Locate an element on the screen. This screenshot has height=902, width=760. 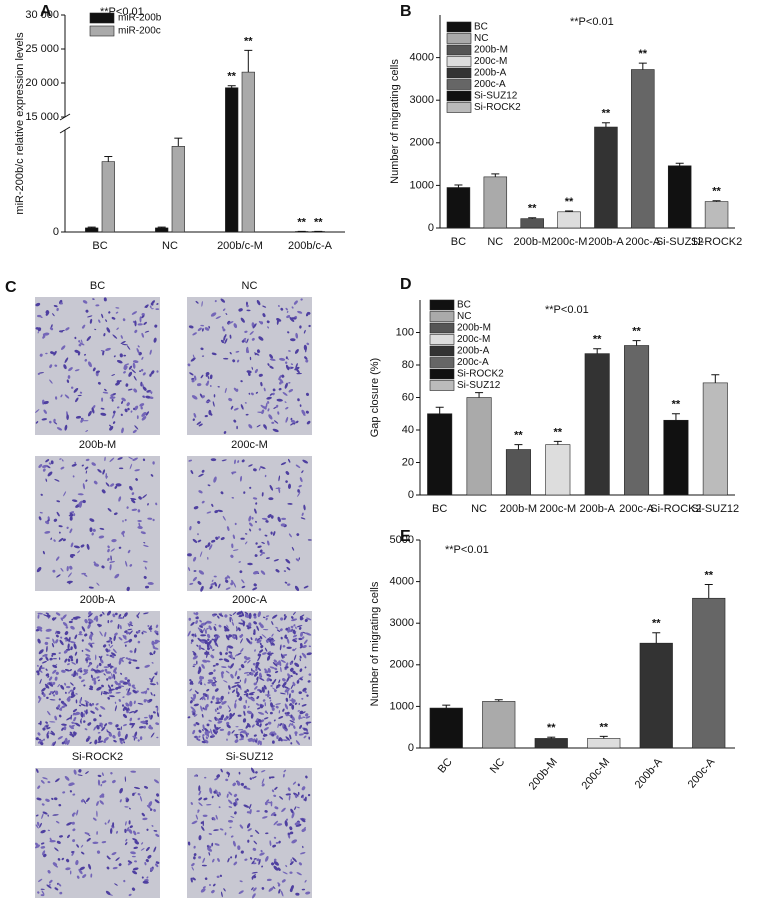
legend-label: 200b-A is located at coordinates (490, 73).